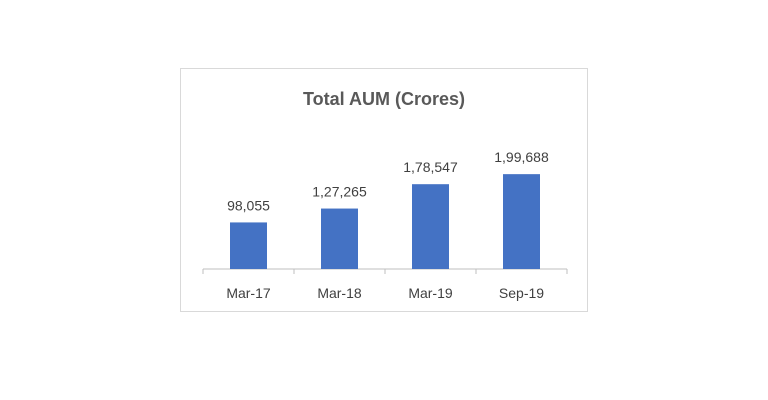 Image resolution: width=768 pixels, height=400 pixels. Describe the element at coordinates (384, 99) in the screenshot. I see `chart-title: Total AUM (Crores)` at that location.